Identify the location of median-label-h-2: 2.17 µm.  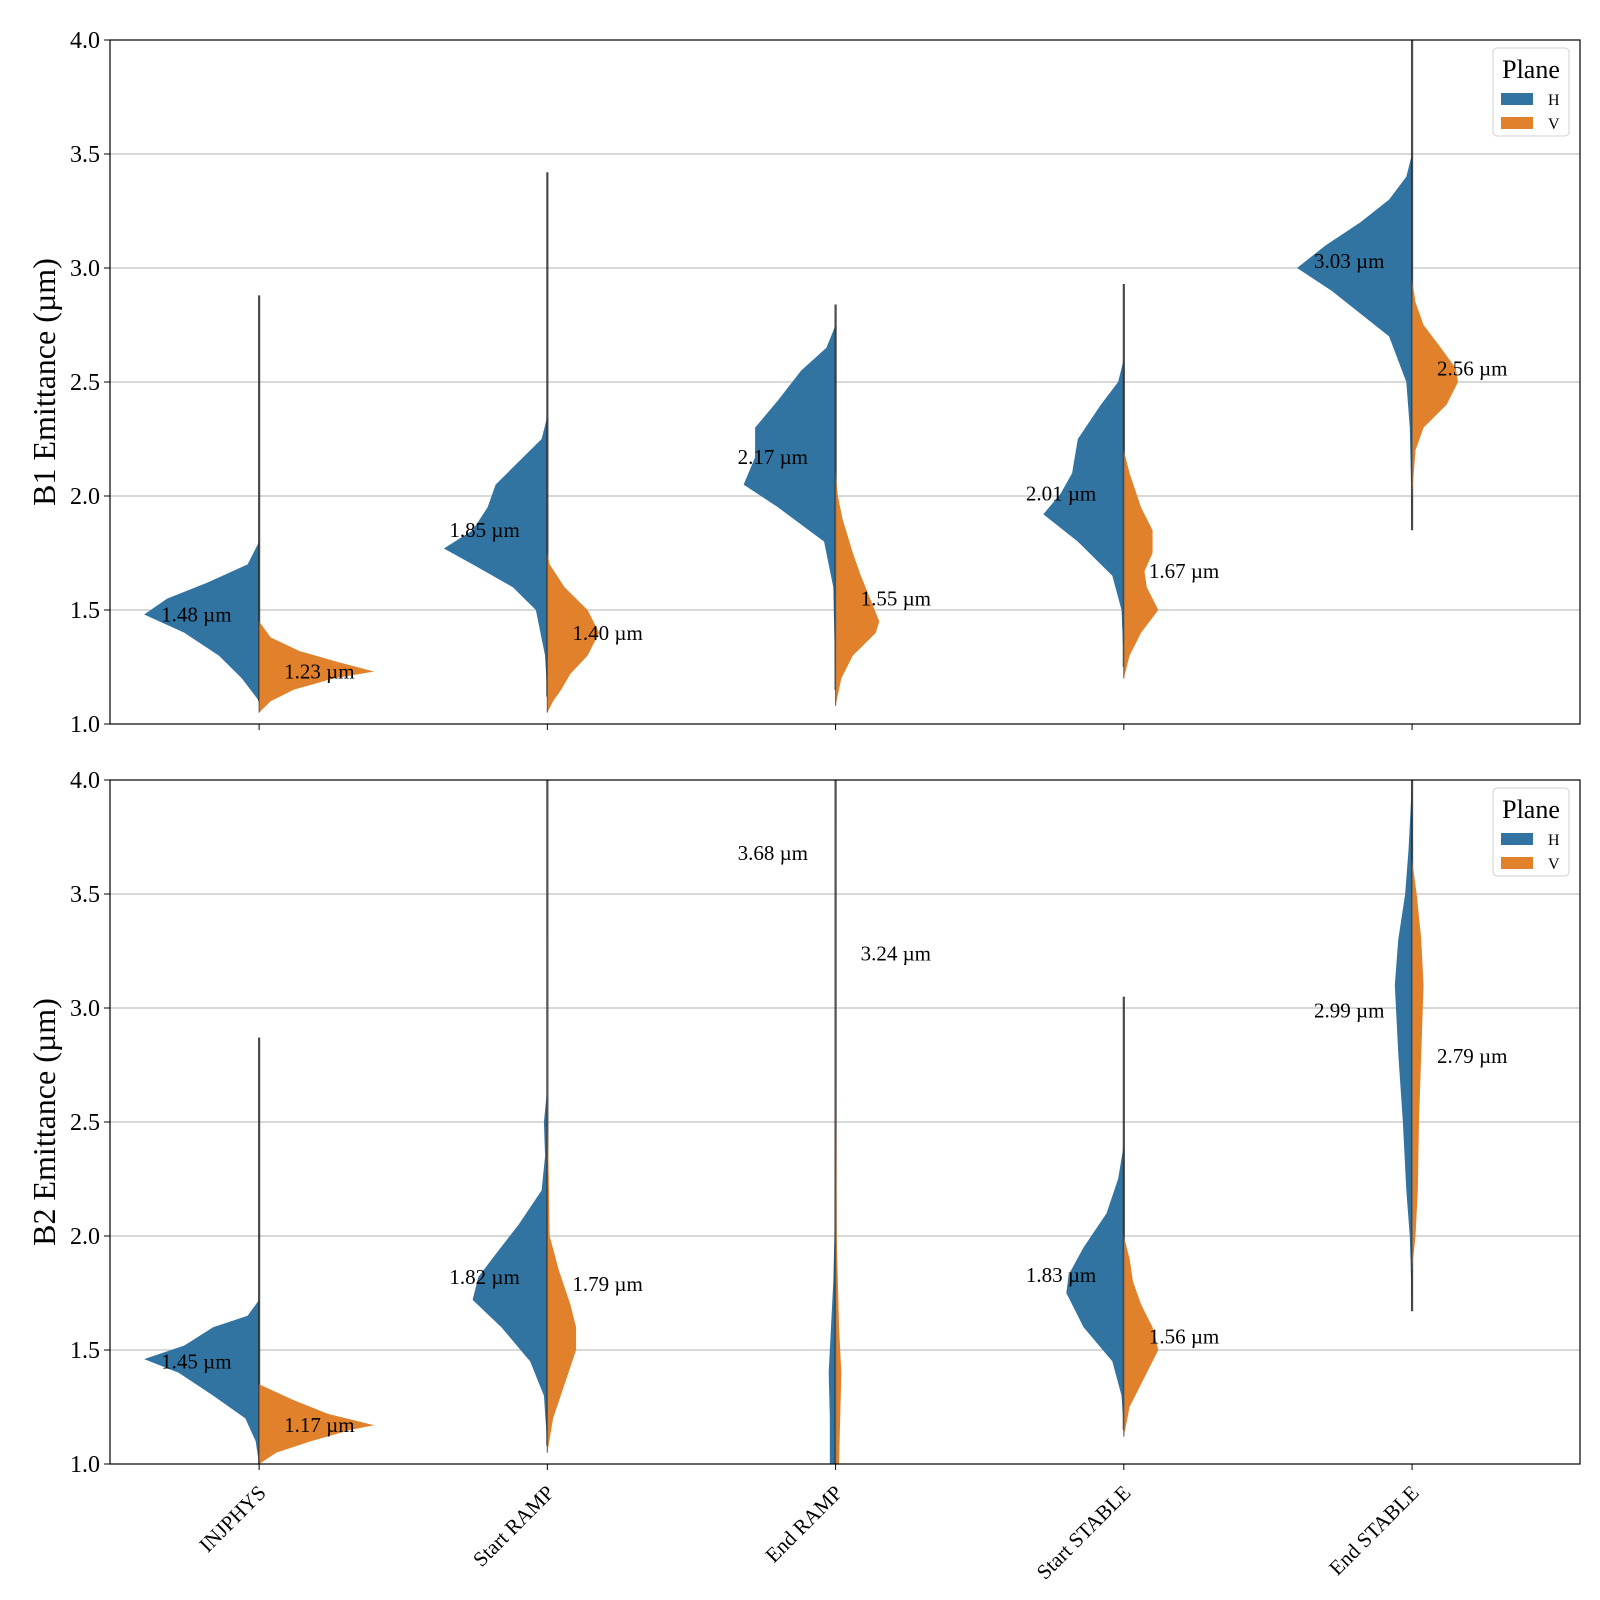
(773, 457).